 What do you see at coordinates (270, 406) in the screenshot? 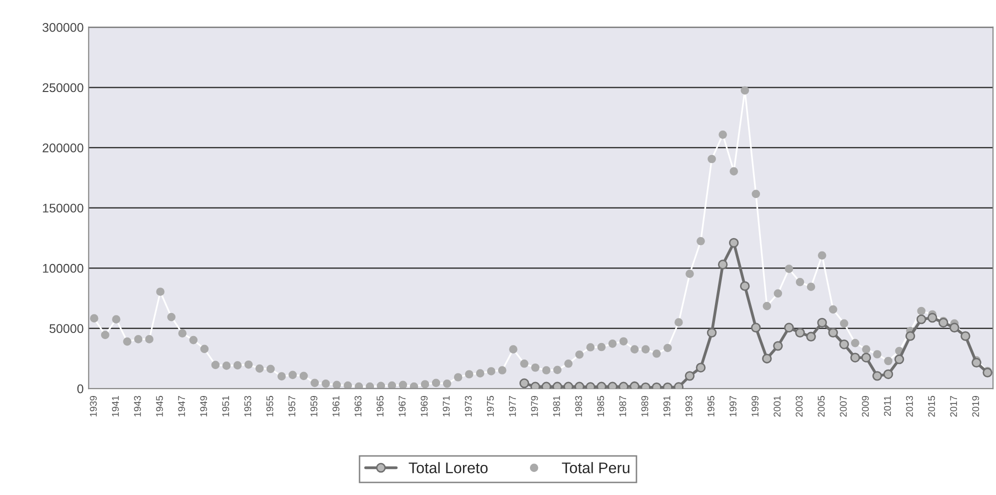
I see `x-tick-label: 1955` at bounding box center [270, 406].